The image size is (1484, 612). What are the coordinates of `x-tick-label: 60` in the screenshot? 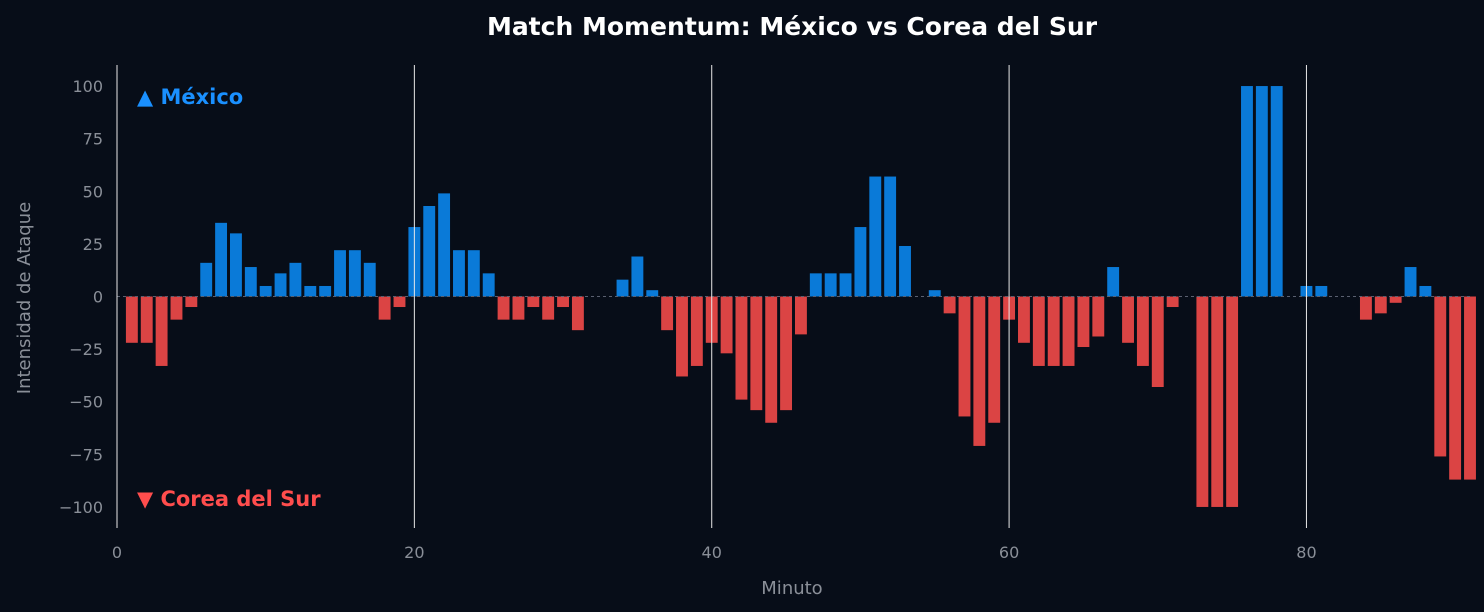 It's located at (1009, 552).